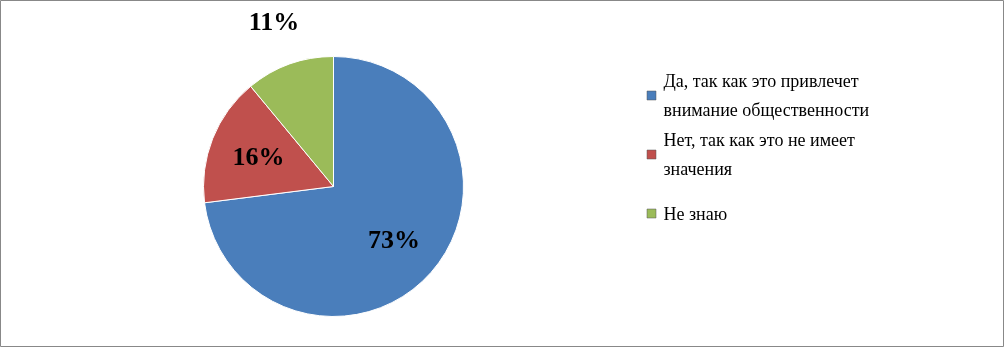 This screenshot has width=1006, height=349. I want to click on legend-label: Не знаю, so click(695, 213).